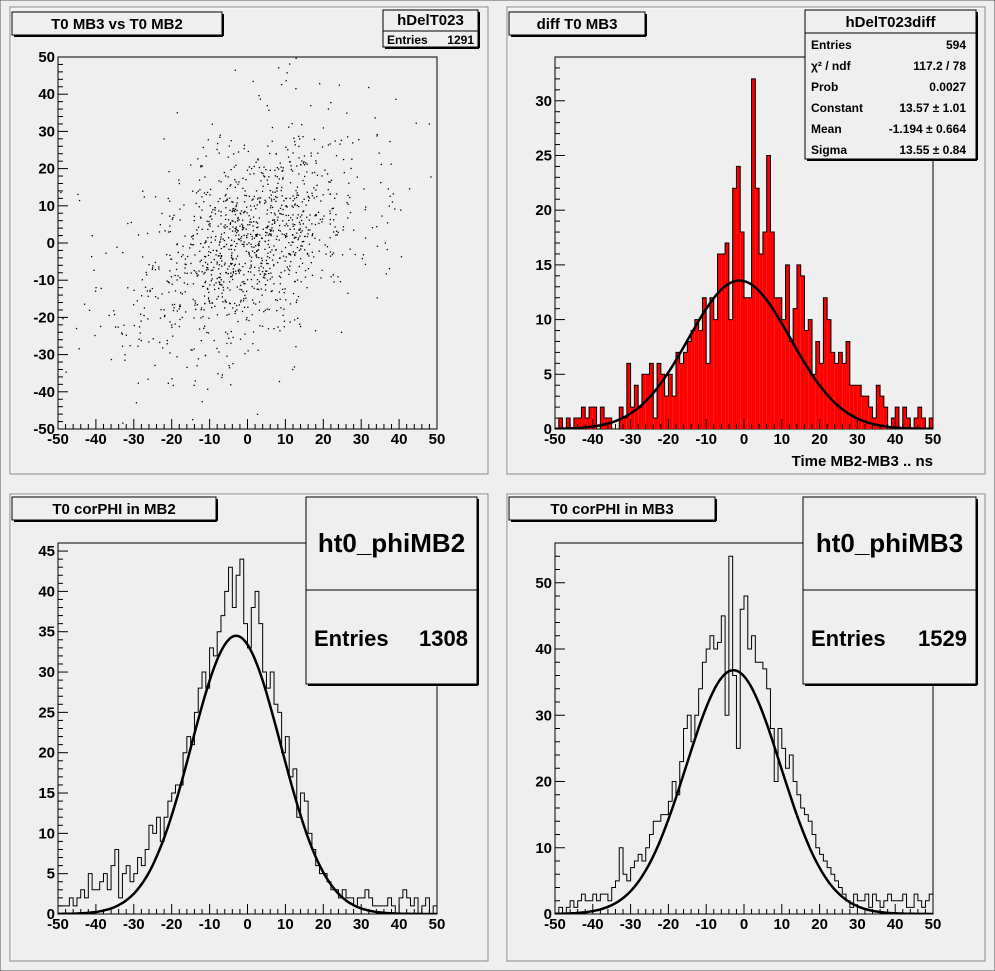 The width and height of the screenshot is (995, 971). I want to click on y-tick-label: 30, so click(543, 101).